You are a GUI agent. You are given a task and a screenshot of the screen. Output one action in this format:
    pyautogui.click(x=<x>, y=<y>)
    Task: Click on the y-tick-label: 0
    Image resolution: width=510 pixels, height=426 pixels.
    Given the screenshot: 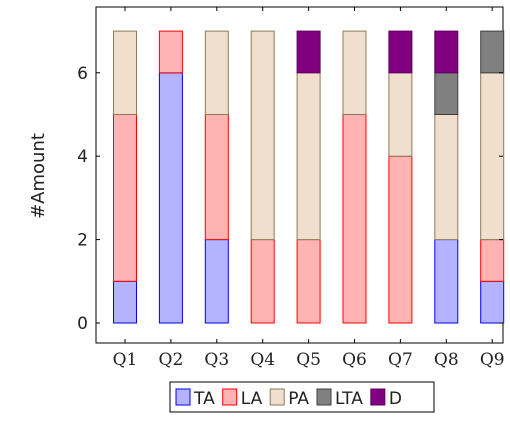 What is the action you would take?
    pyautogui.click(x=82, y=324)
    